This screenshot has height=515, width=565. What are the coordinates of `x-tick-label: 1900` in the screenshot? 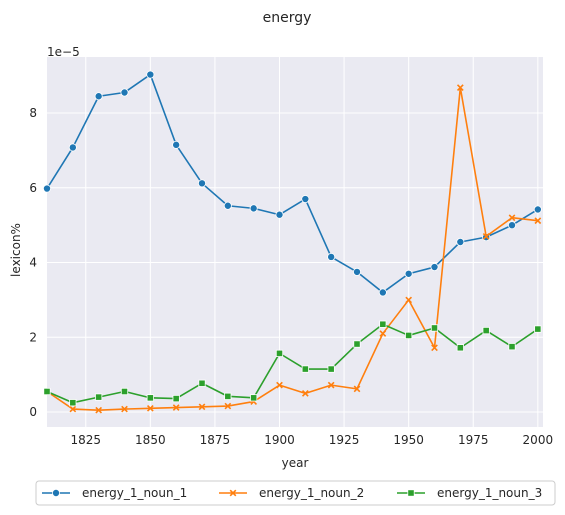 It's located at (279, 440).